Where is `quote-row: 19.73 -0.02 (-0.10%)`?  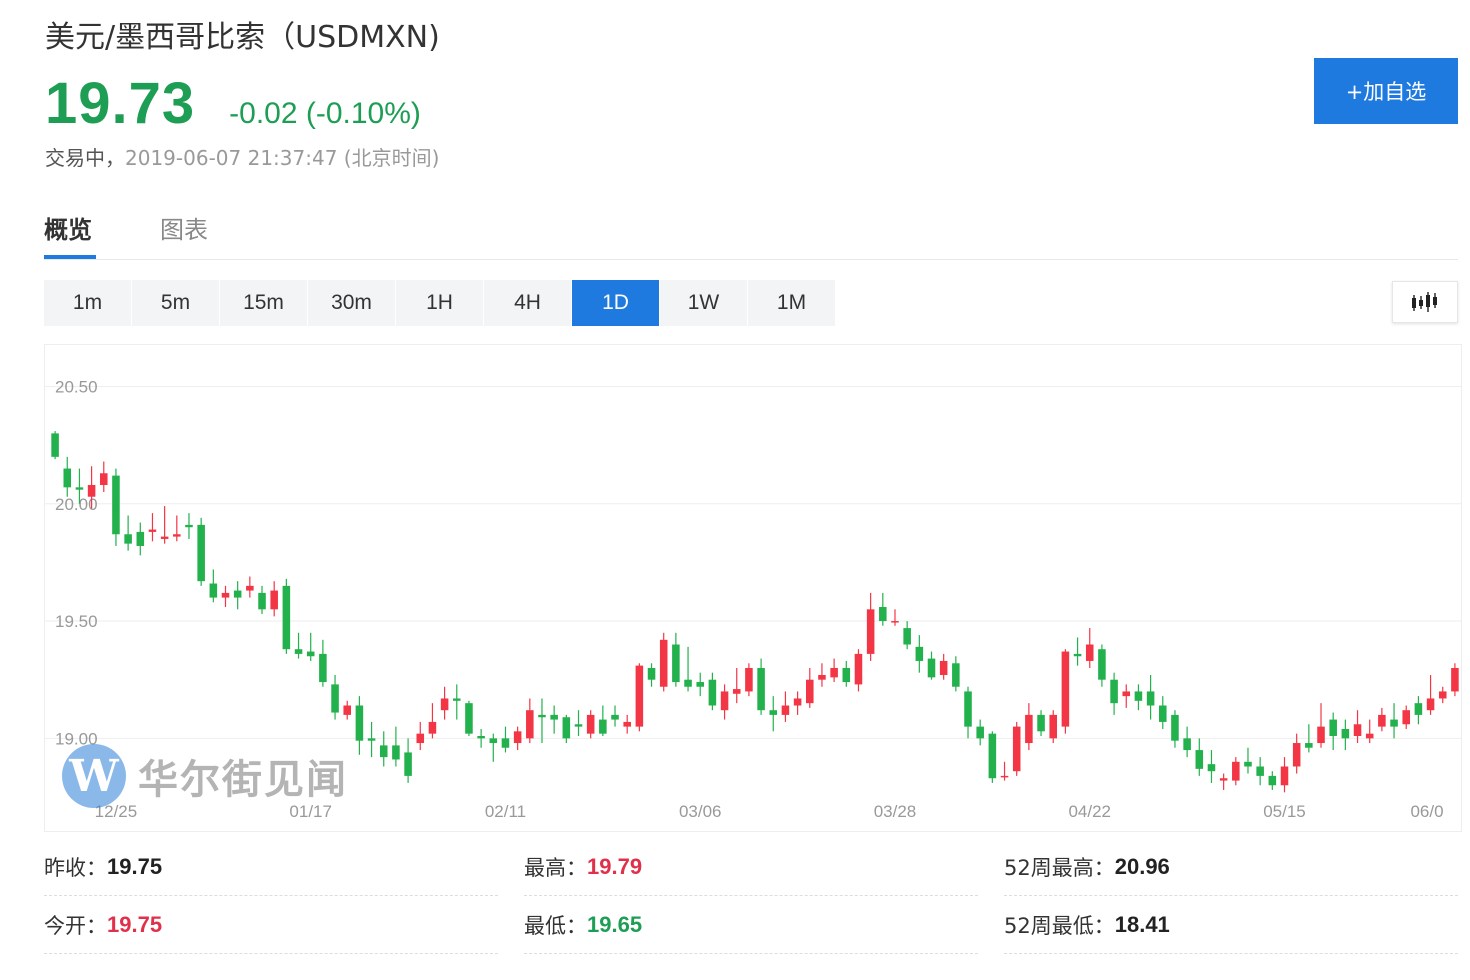
quote-row: 19.73 -0.02 (-0.10%) is located at coordinates (233, 103).